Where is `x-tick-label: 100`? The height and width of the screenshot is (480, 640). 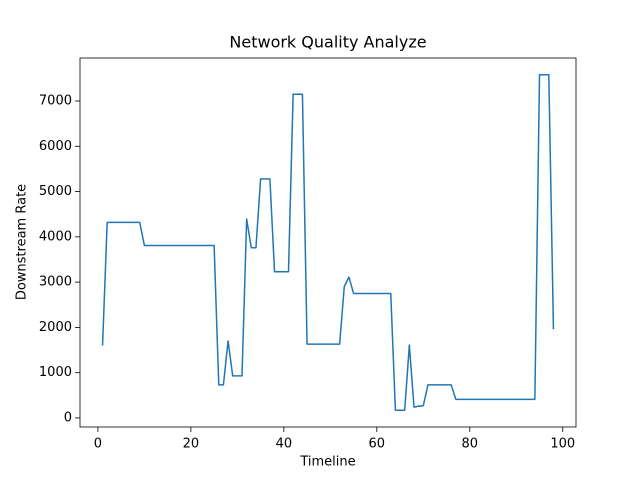 x-tick-label: 100 is located at coordinates (562, 444).